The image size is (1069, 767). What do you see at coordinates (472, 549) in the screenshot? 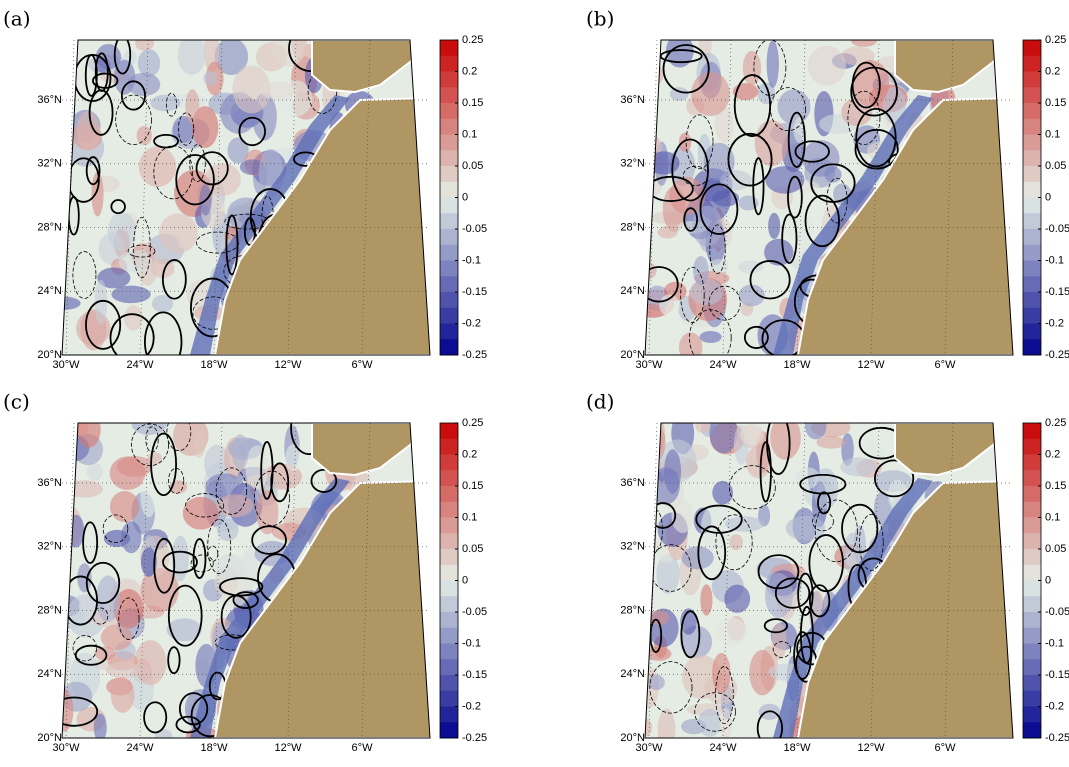
I see `colorbar-tick-label: 0.05` at bounding box center [472, 549].